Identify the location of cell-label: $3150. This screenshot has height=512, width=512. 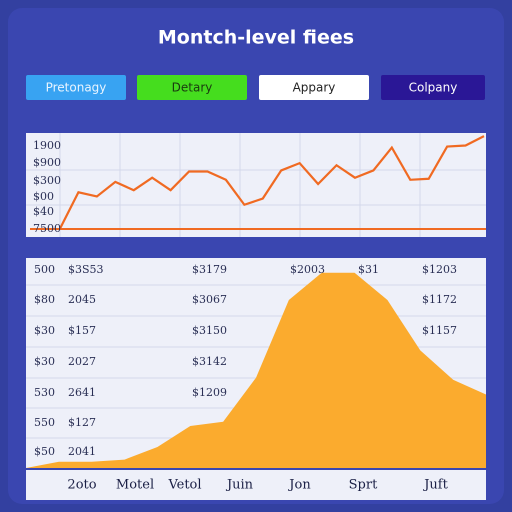
(209, 330).